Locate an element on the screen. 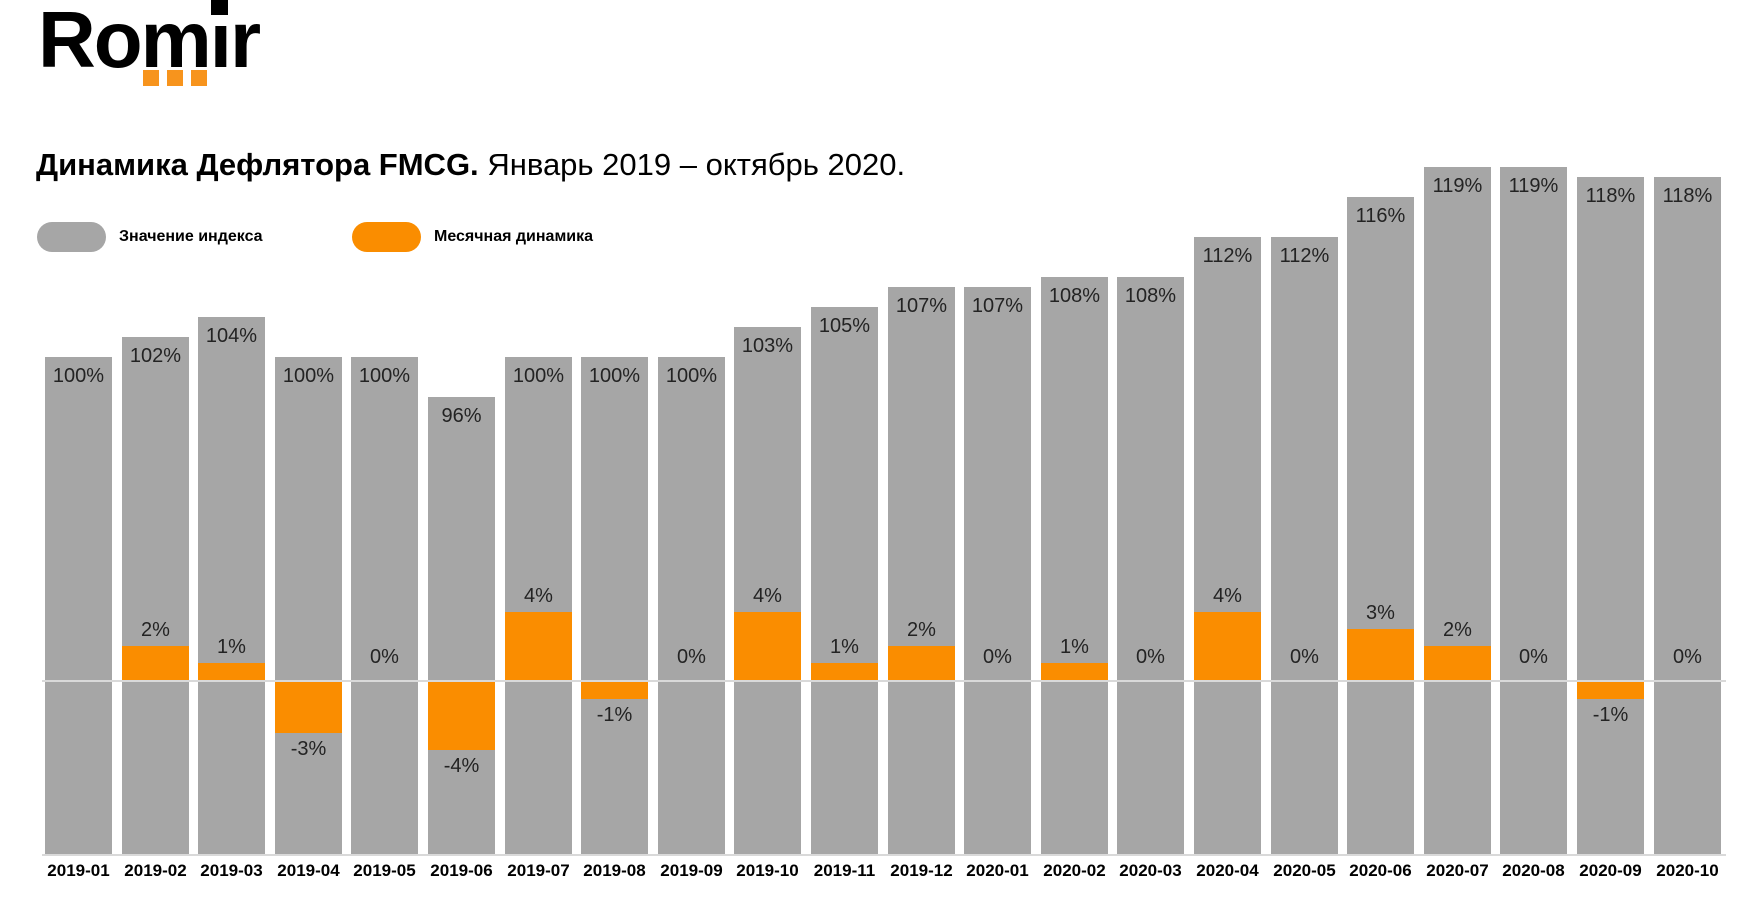 The image size is (1756, 903). index-value-label: 105% is located at coordinates (844, 326).